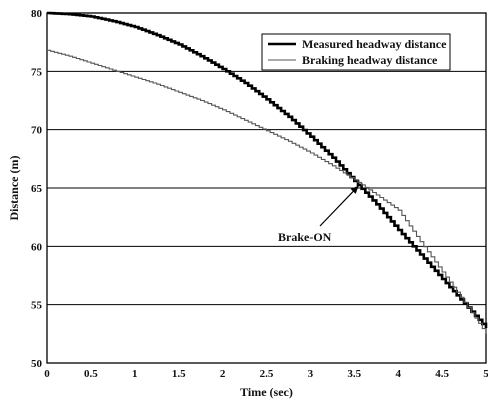  I want to click on annotation-arrow, so click(339, 206).